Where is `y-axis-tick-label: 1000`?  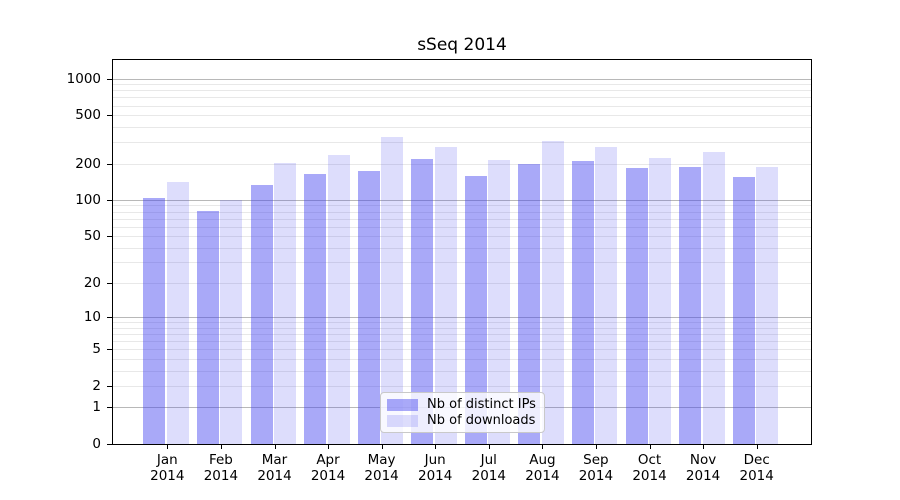 y-axis-tick-label: 1000 is located at coordinates (83, 78).